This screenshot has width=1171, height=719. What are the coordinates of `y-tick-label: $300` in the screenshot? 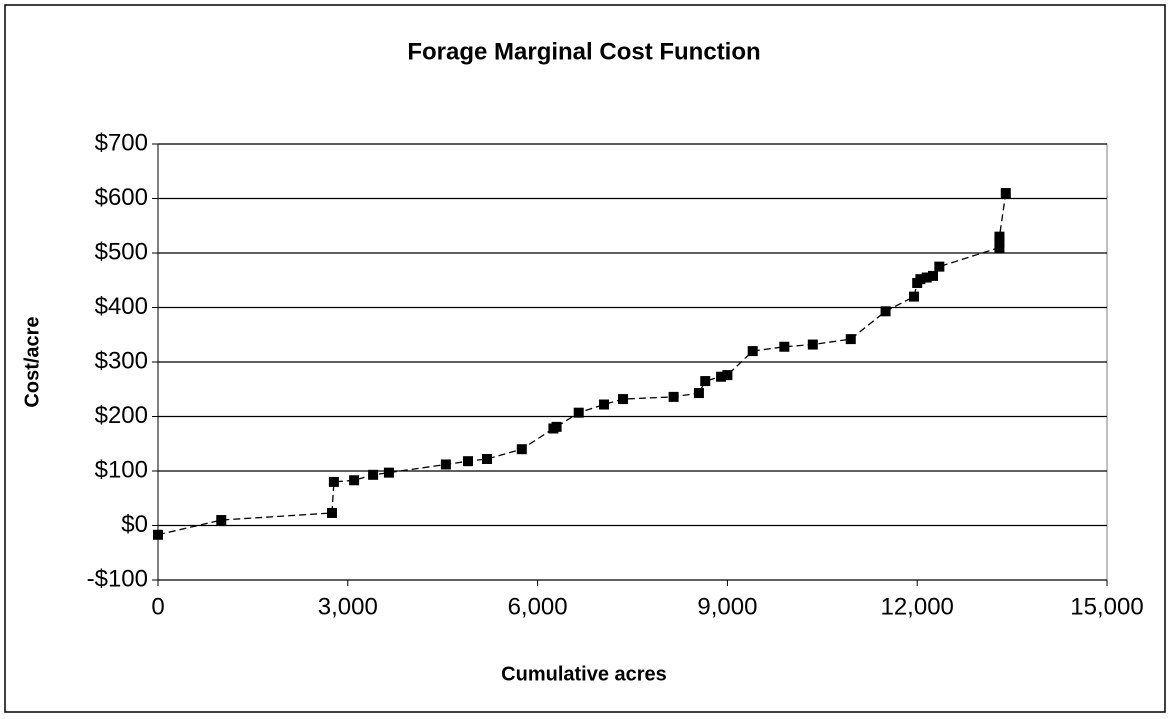 It's located at (121, 360).